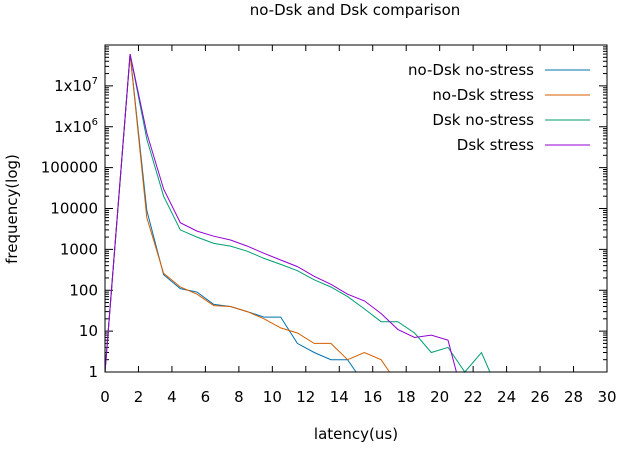 The width and height of the screenshot is (624, 467). I want to click on chart-title: no-Dsk and Dsk comparison, so click(355, 10).